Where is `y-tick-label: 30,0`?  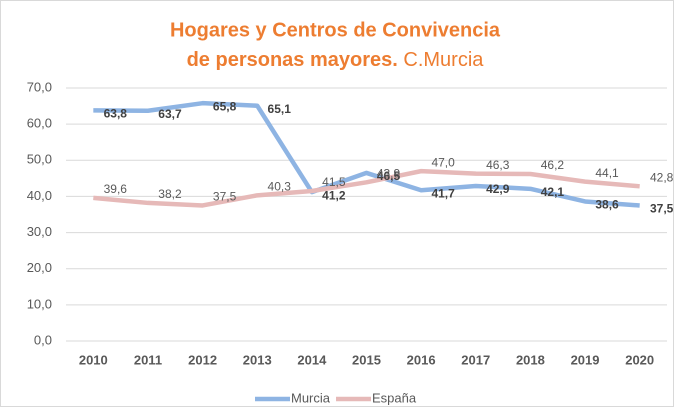 y-tick-label: 30,0 is located at coordinates (39, 231).